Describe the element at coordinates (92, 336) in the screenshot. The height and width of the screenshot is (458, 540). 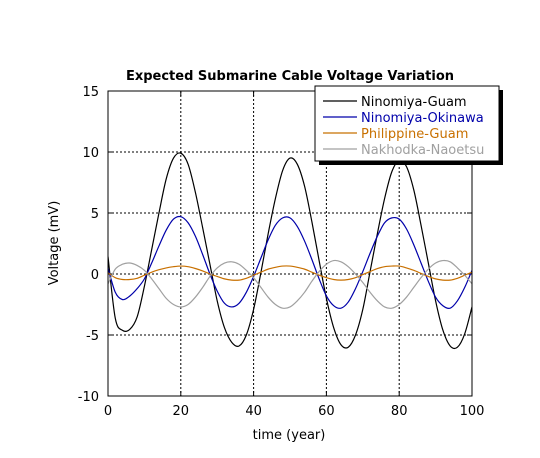
I see `y-tick-label: -5` at that location.